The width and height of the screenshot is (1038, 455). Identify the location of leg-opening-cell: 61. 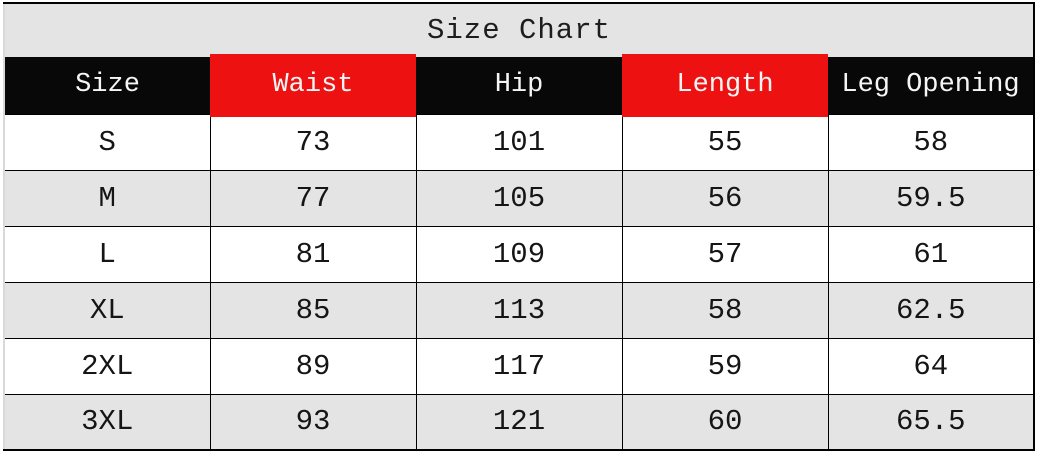
(930, 254).